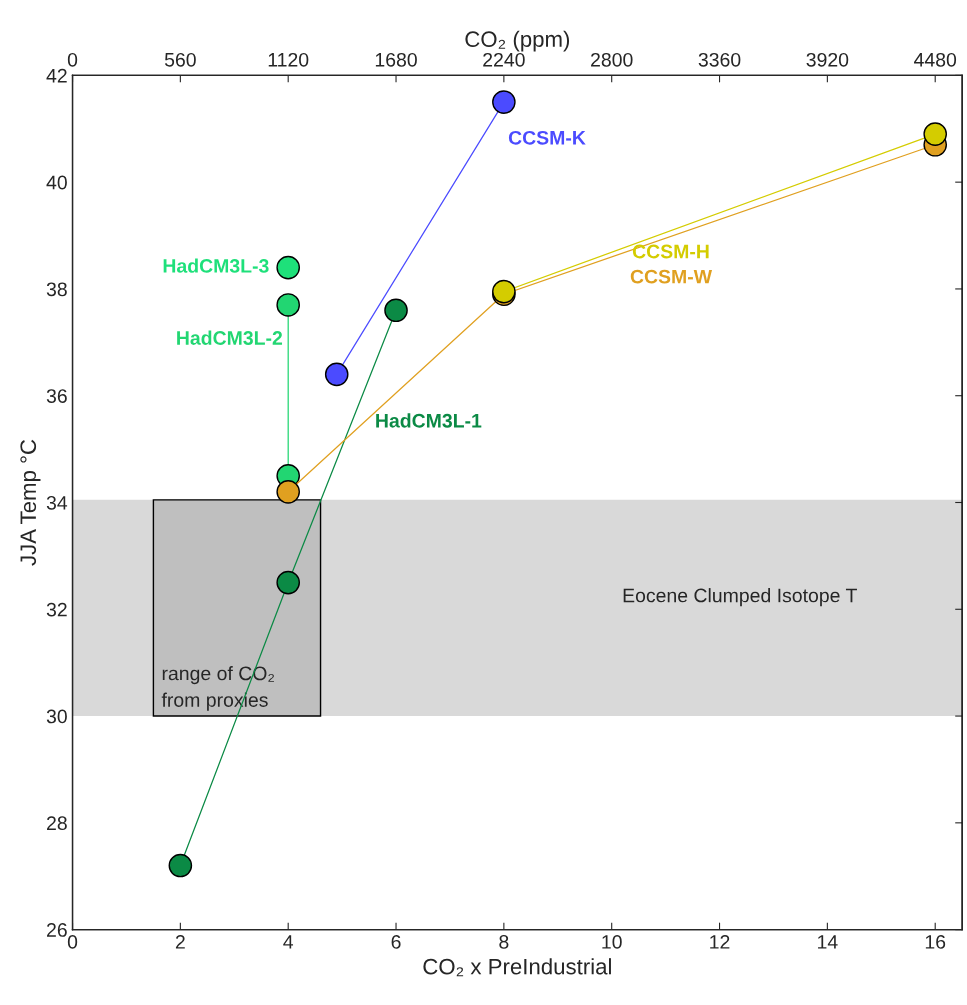 This screenshot has width=967, height=1005. Describe the element at coordinates (504, 942) in the screenshot. I see `x-tick-label: 8` at that location.